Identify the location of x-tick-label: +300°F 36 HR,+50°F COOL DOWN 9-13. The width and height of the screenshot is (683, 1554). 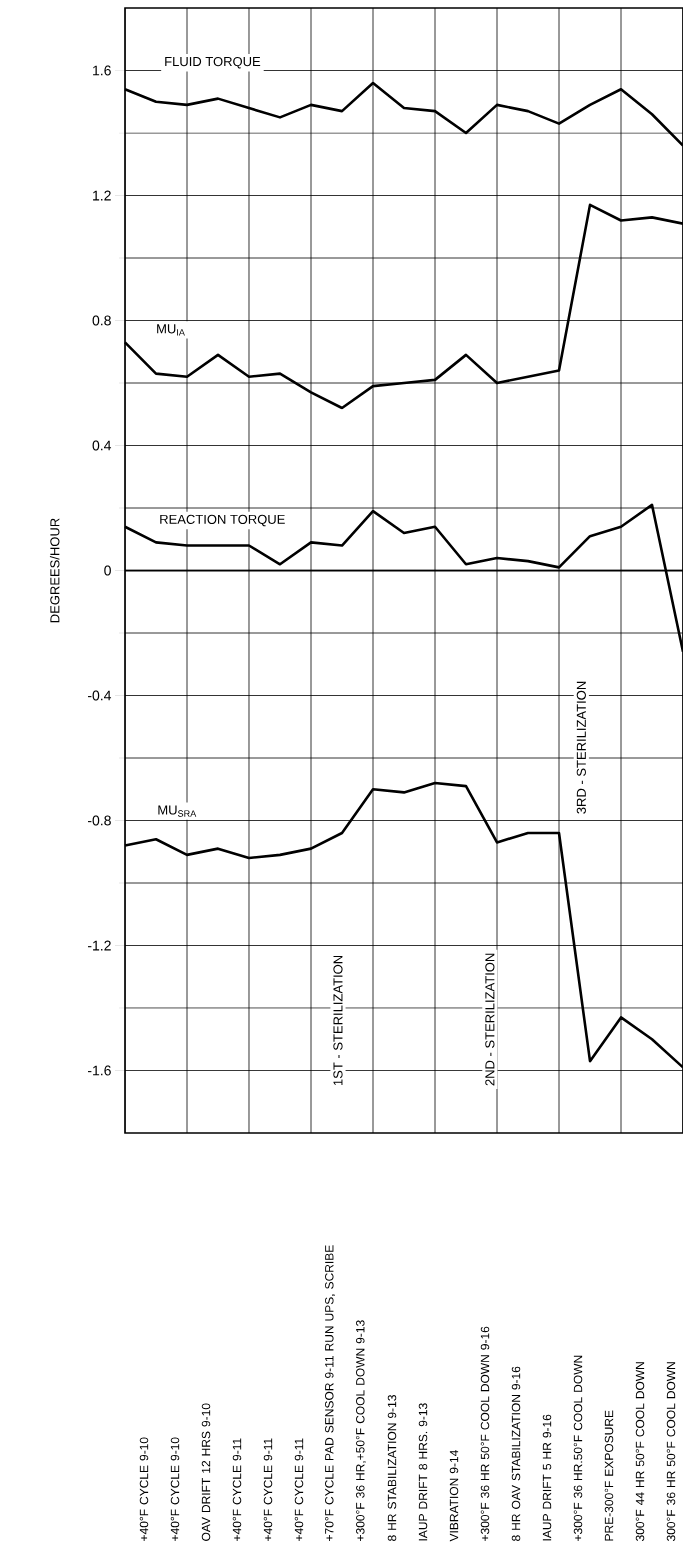
(361, 1430).